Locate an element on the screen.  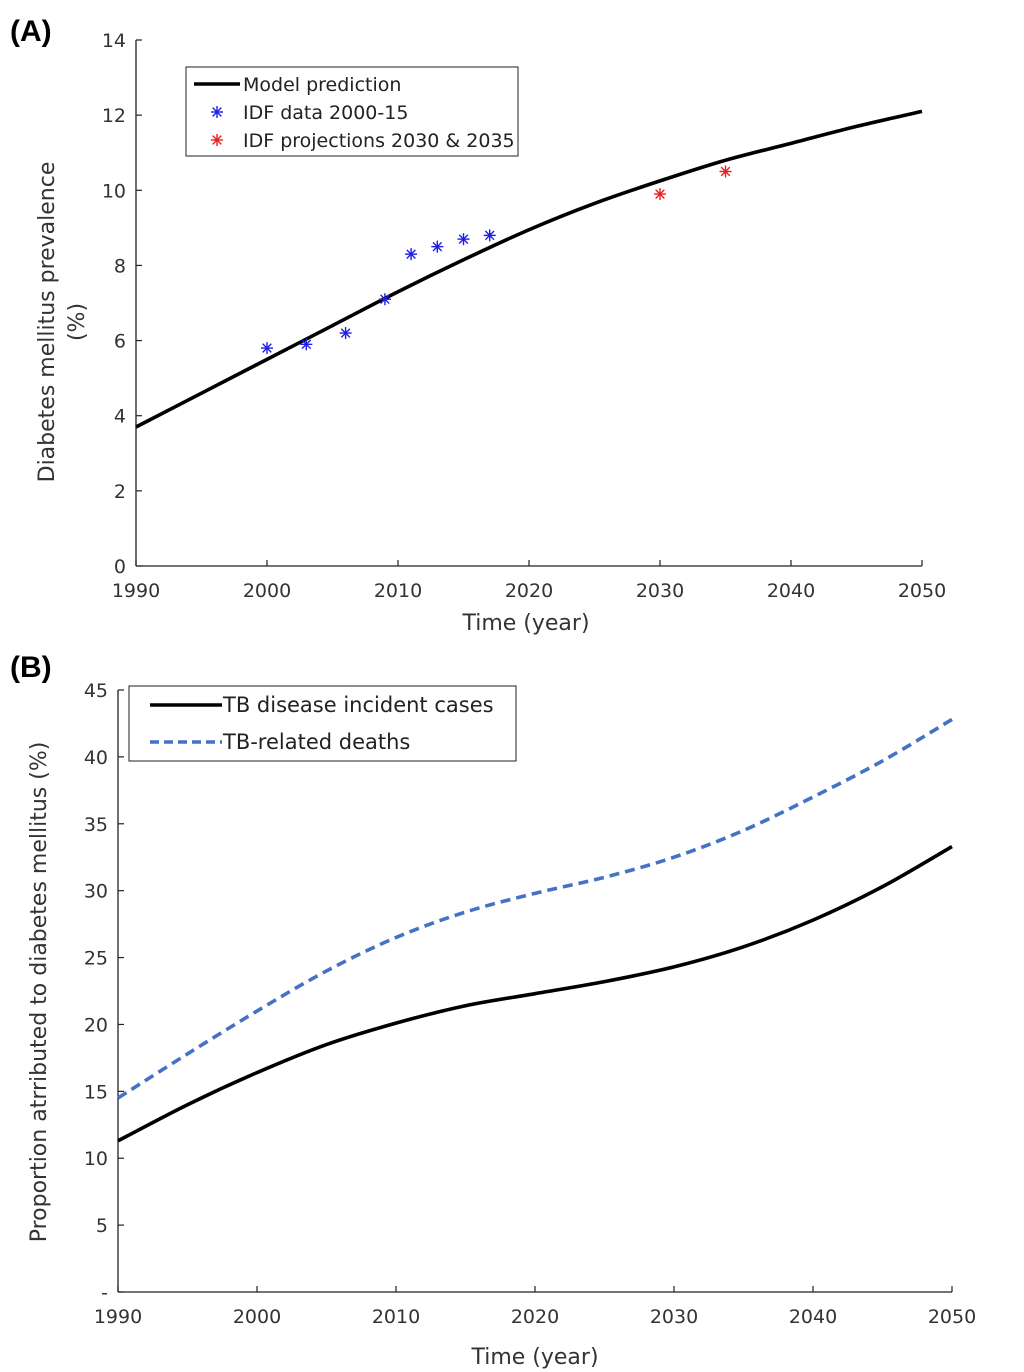
legend-label-tb-related-deaths: TB-related deaths is located at coordinates (316, 742).